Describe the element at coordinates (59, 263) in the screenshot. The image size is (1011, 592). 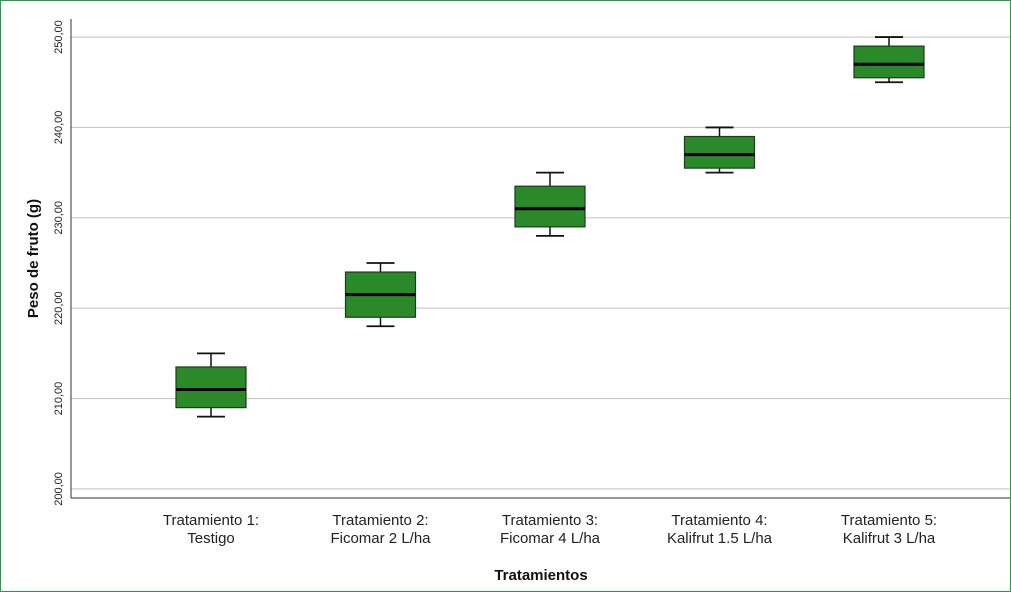
I see `y-tick-labels: 200,00 210,00 220,00 230,00 240,00 250,00` at that location.